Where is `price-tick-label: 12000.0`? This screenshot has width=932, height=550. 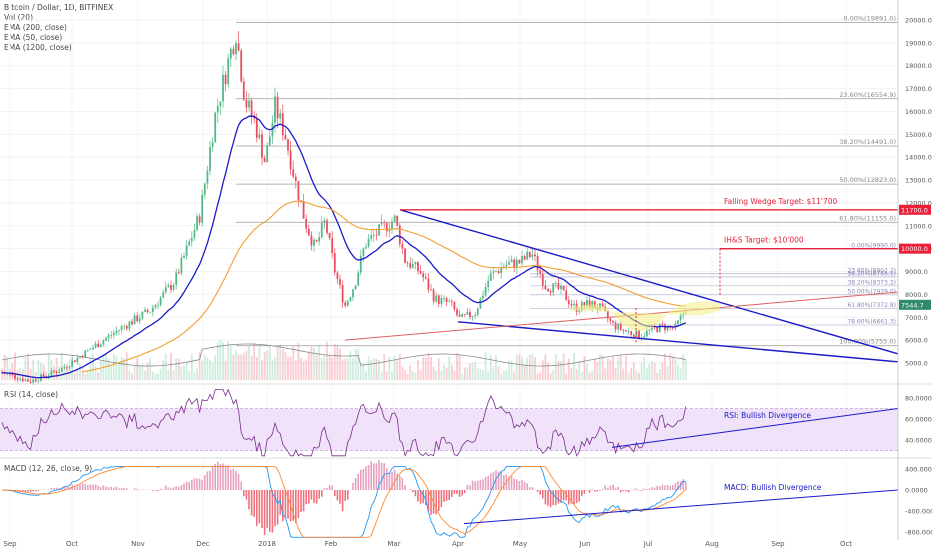 price-tick-label: 12000.0 is located at coordinates (918, 203).